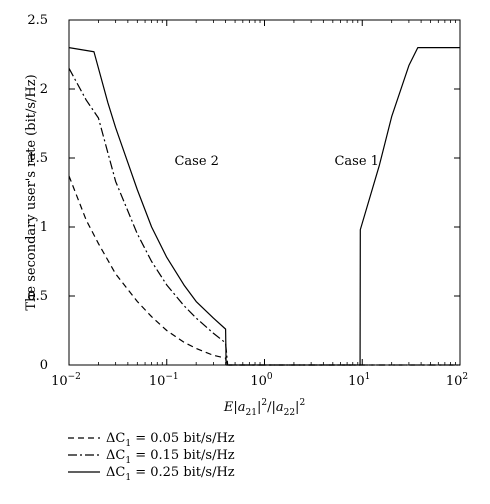 This screenshot has width=490, height=504. I want to click on y-tick-label: 1.5, so click(37, 158).